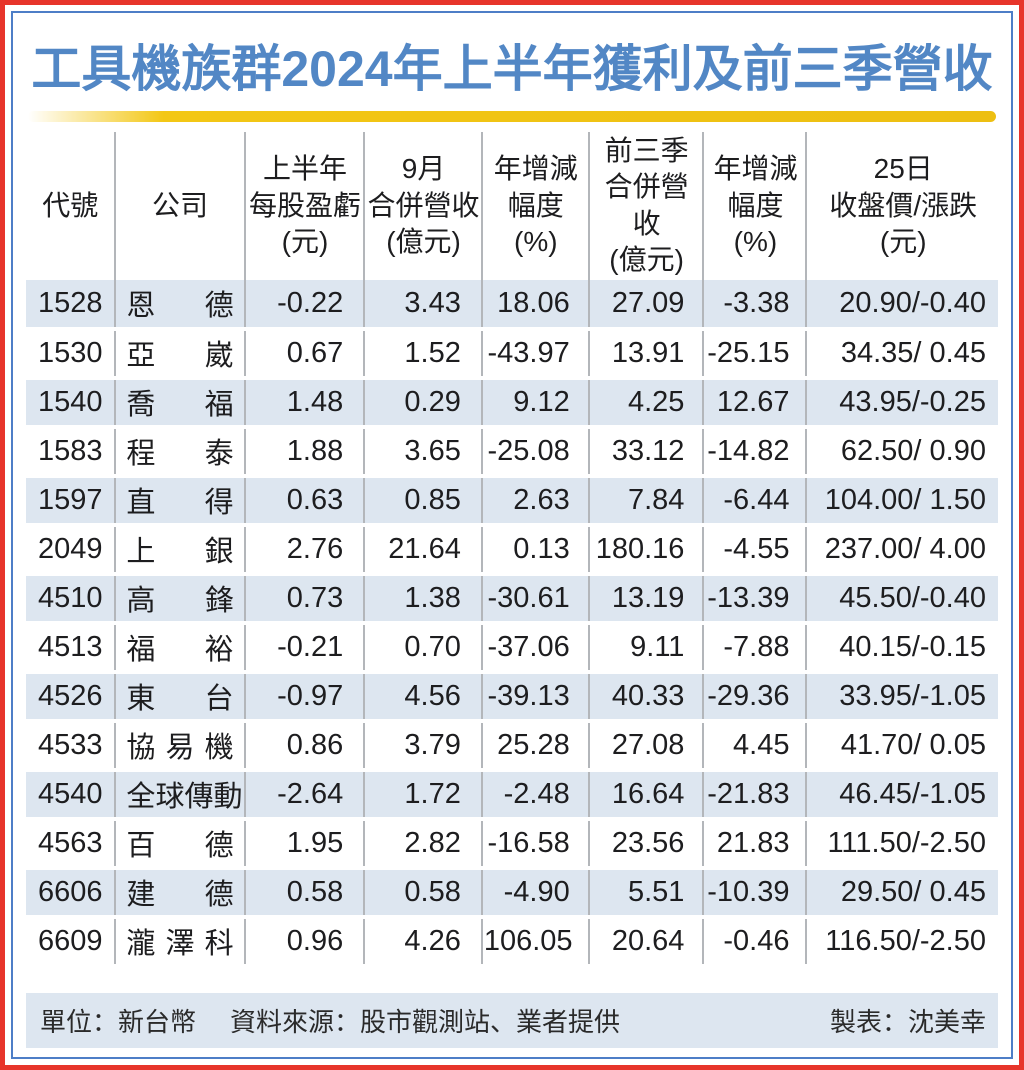  What do you see at coordinates (141, 797) in the screenshot?
I see `company-name-char: 全` at bounding box center [141, 797].